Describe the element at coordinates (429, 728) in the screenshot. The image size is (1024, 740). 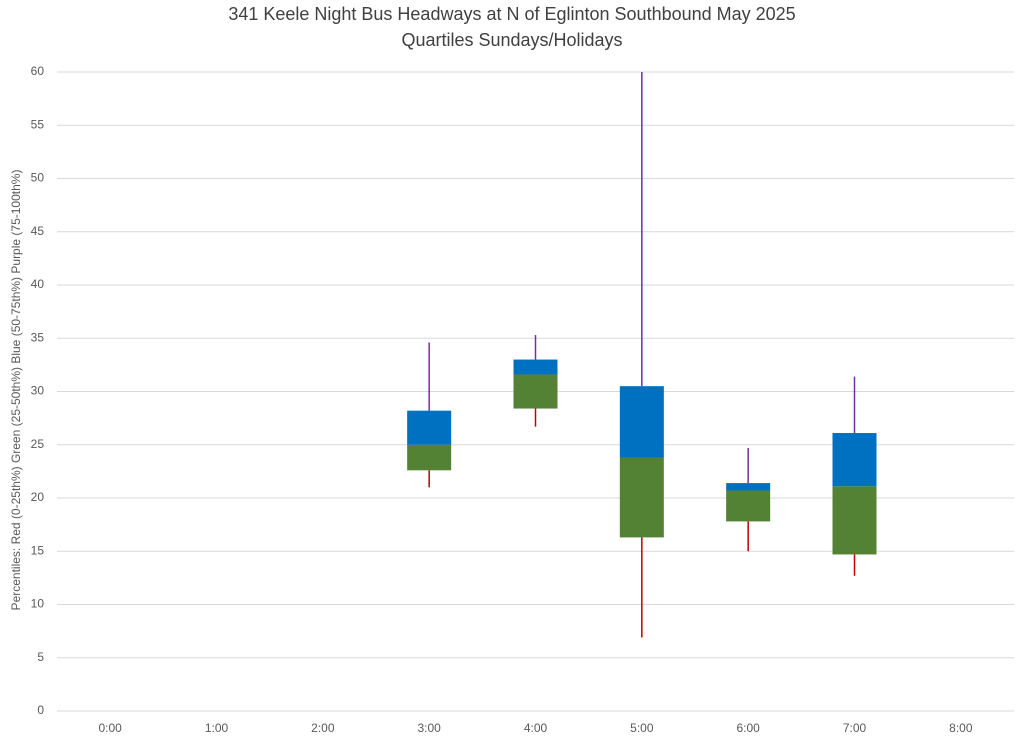
I see `x-tick-label: 3:00` at that location.